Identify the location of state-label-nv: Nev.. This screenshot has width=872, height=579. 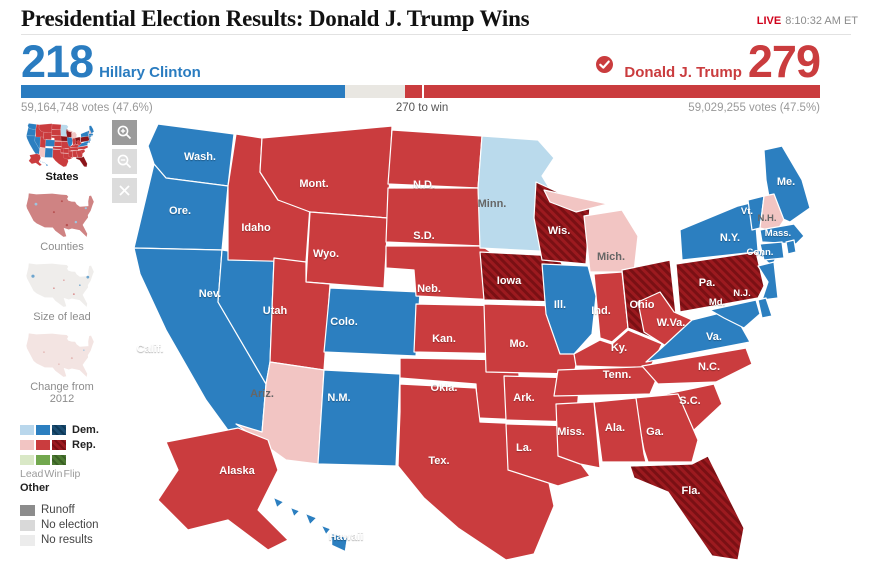
(210, 294).